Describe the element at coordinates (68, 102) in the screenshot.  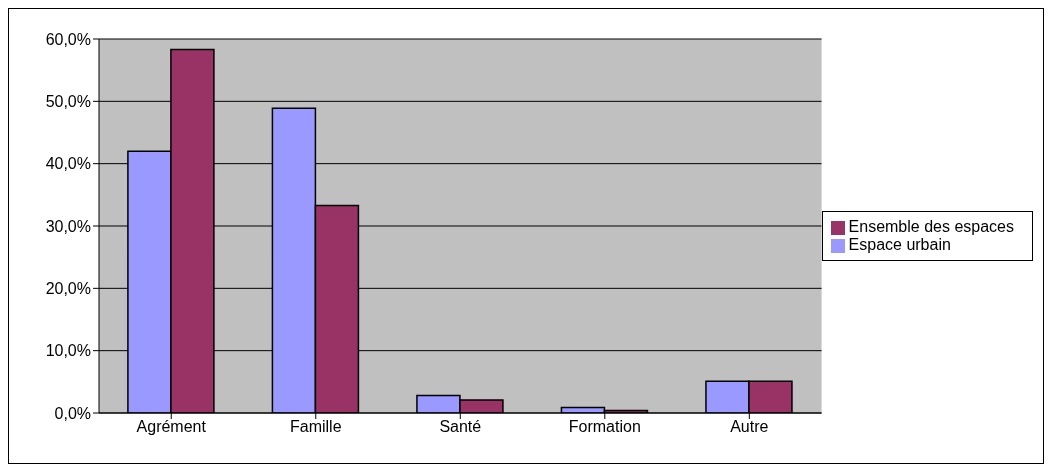
I see `y-tick-label: 50,0%` at that location.